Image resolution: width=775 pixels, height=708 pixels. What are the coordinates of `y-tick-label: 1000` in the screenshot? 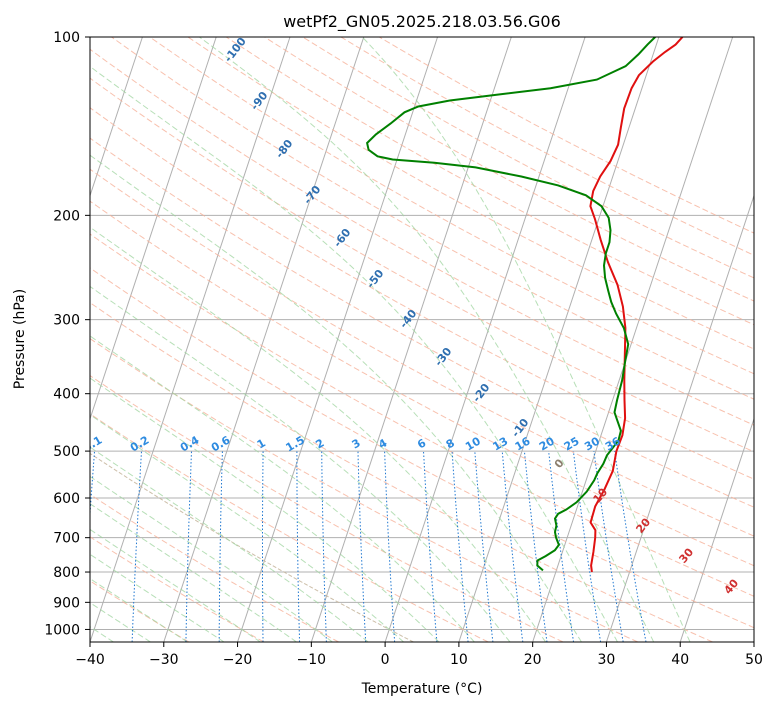 It's located at (62, 630).